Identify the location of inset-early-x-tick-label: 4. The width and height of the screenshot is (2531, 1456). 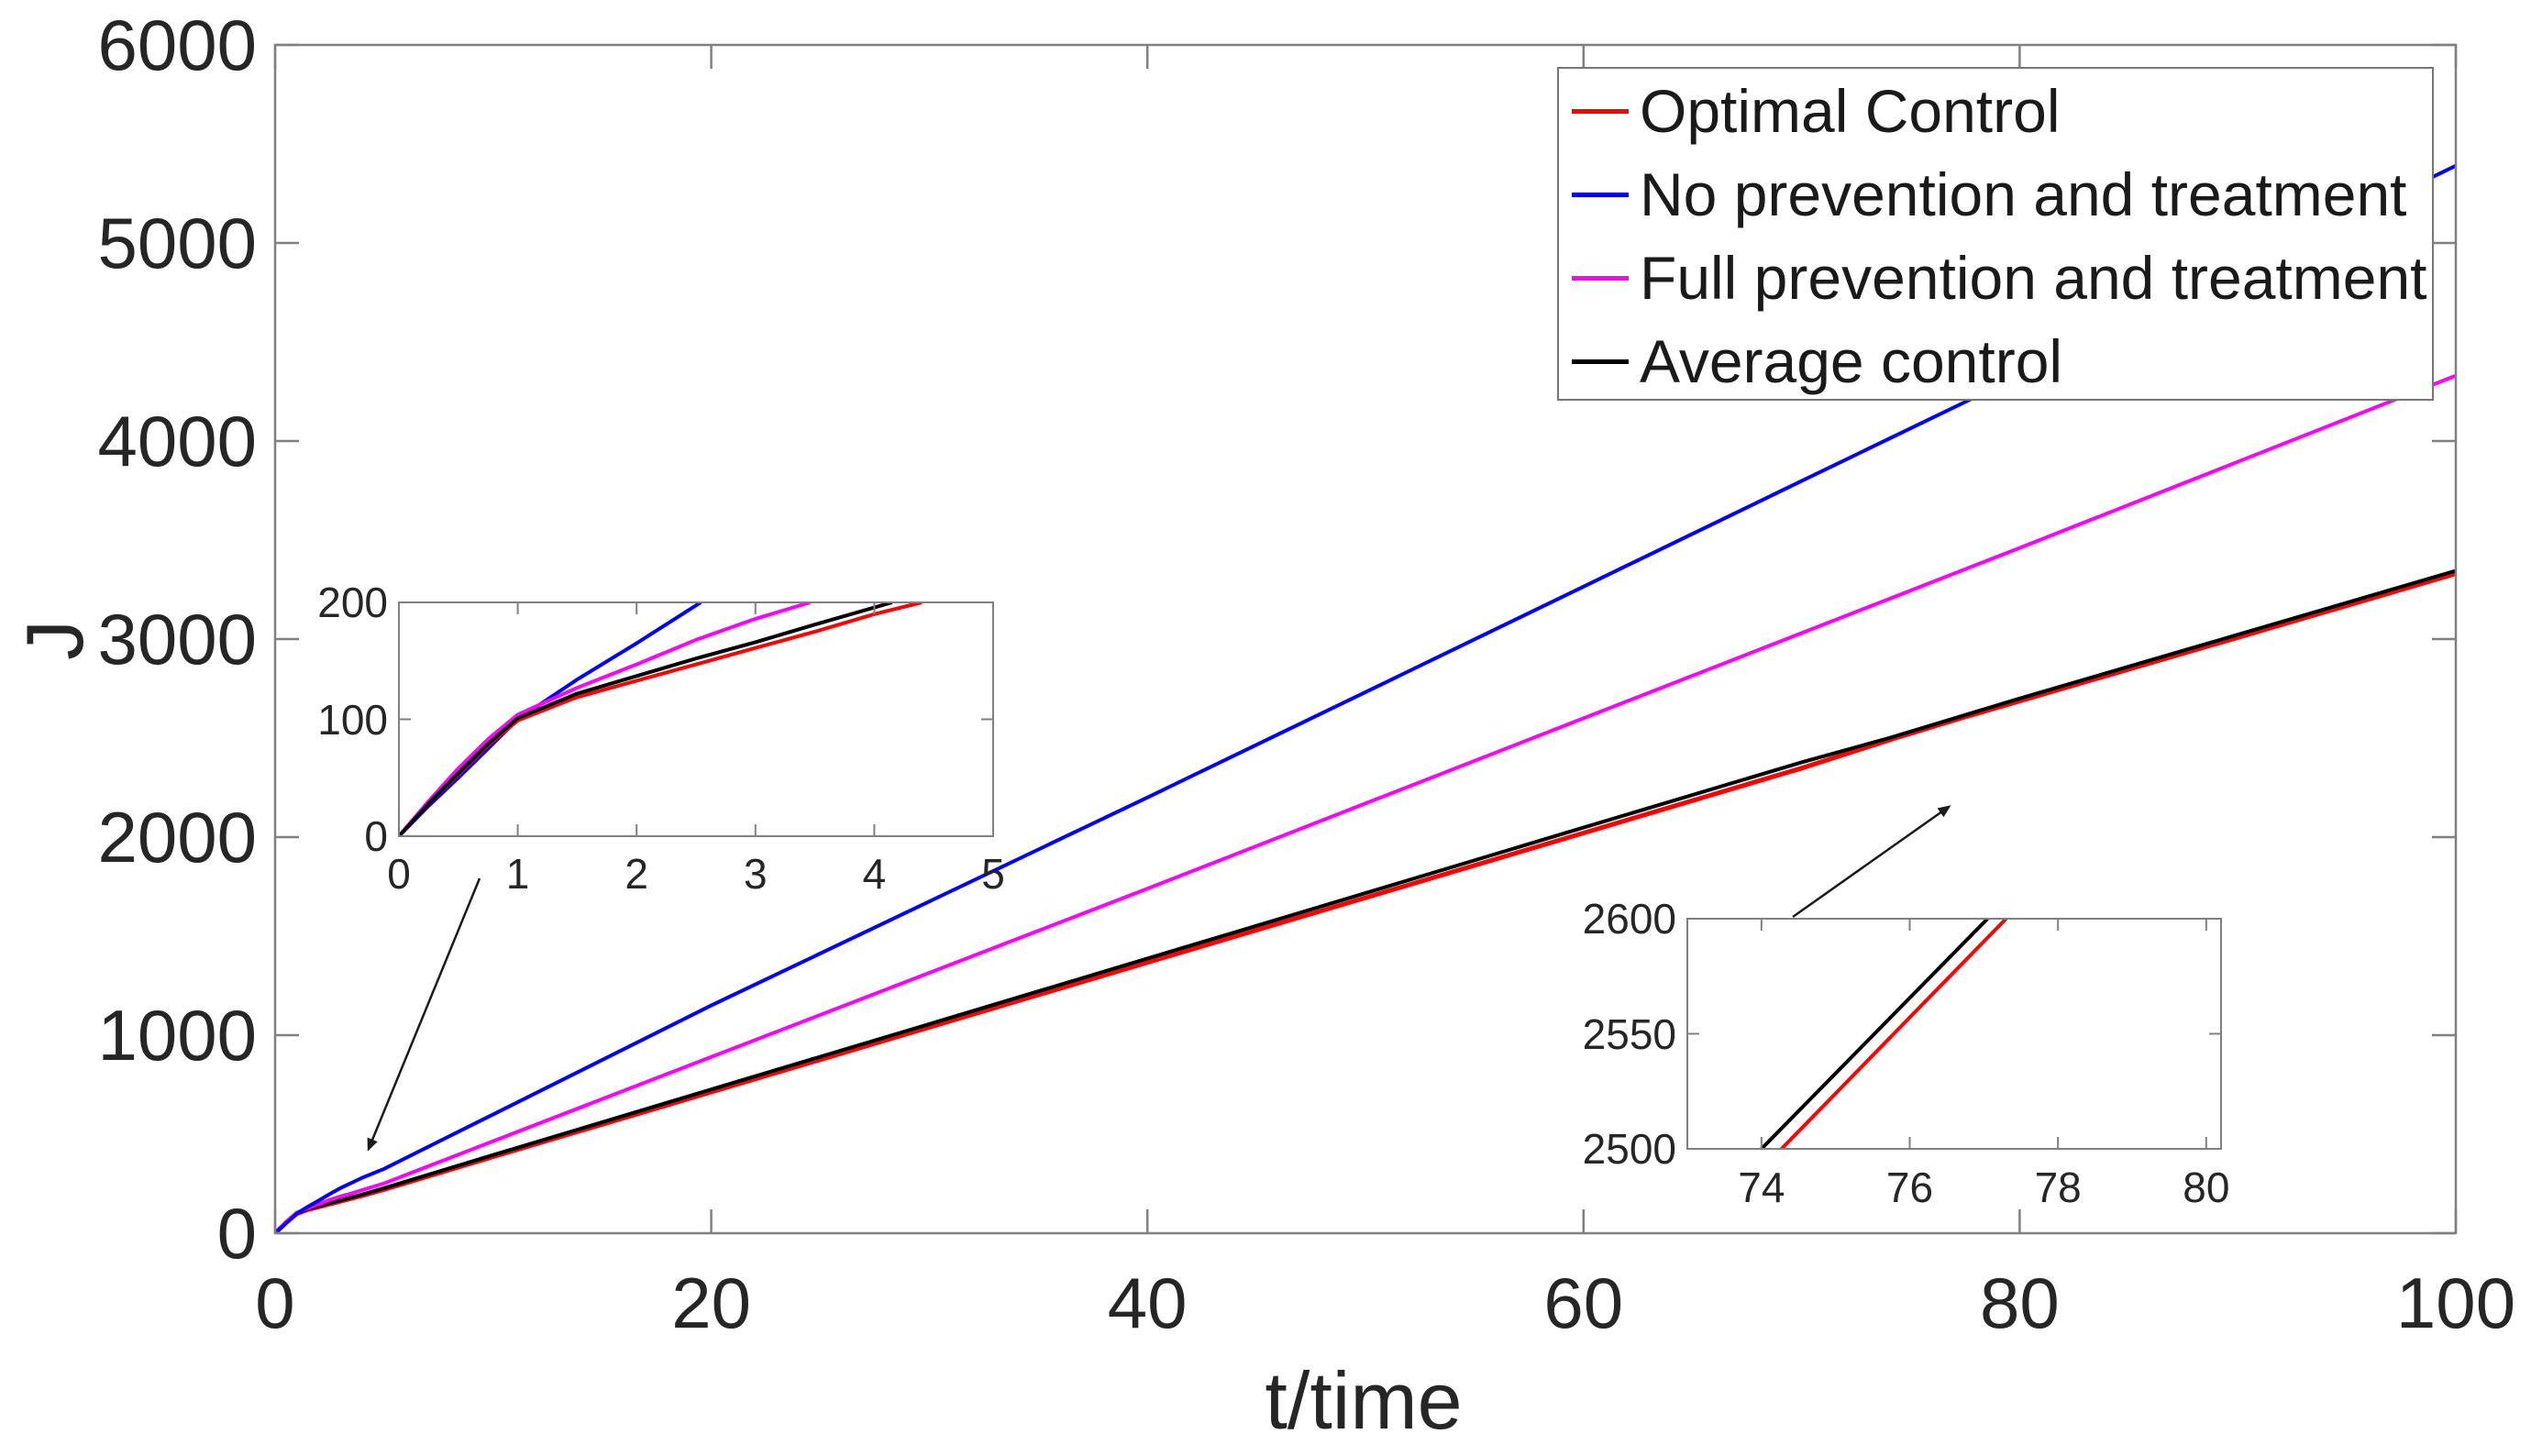
(875, 874).